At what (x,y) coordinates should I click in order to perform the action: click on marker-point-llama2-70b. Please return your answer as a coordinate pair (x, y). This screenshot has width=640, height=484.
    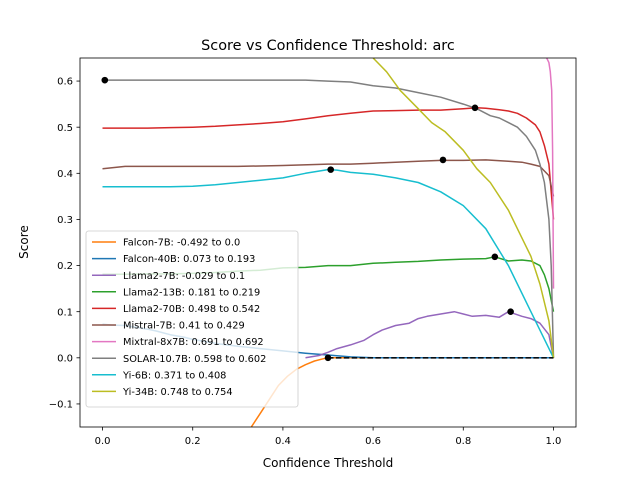
    Looking at the image, I should click on (475, 108).